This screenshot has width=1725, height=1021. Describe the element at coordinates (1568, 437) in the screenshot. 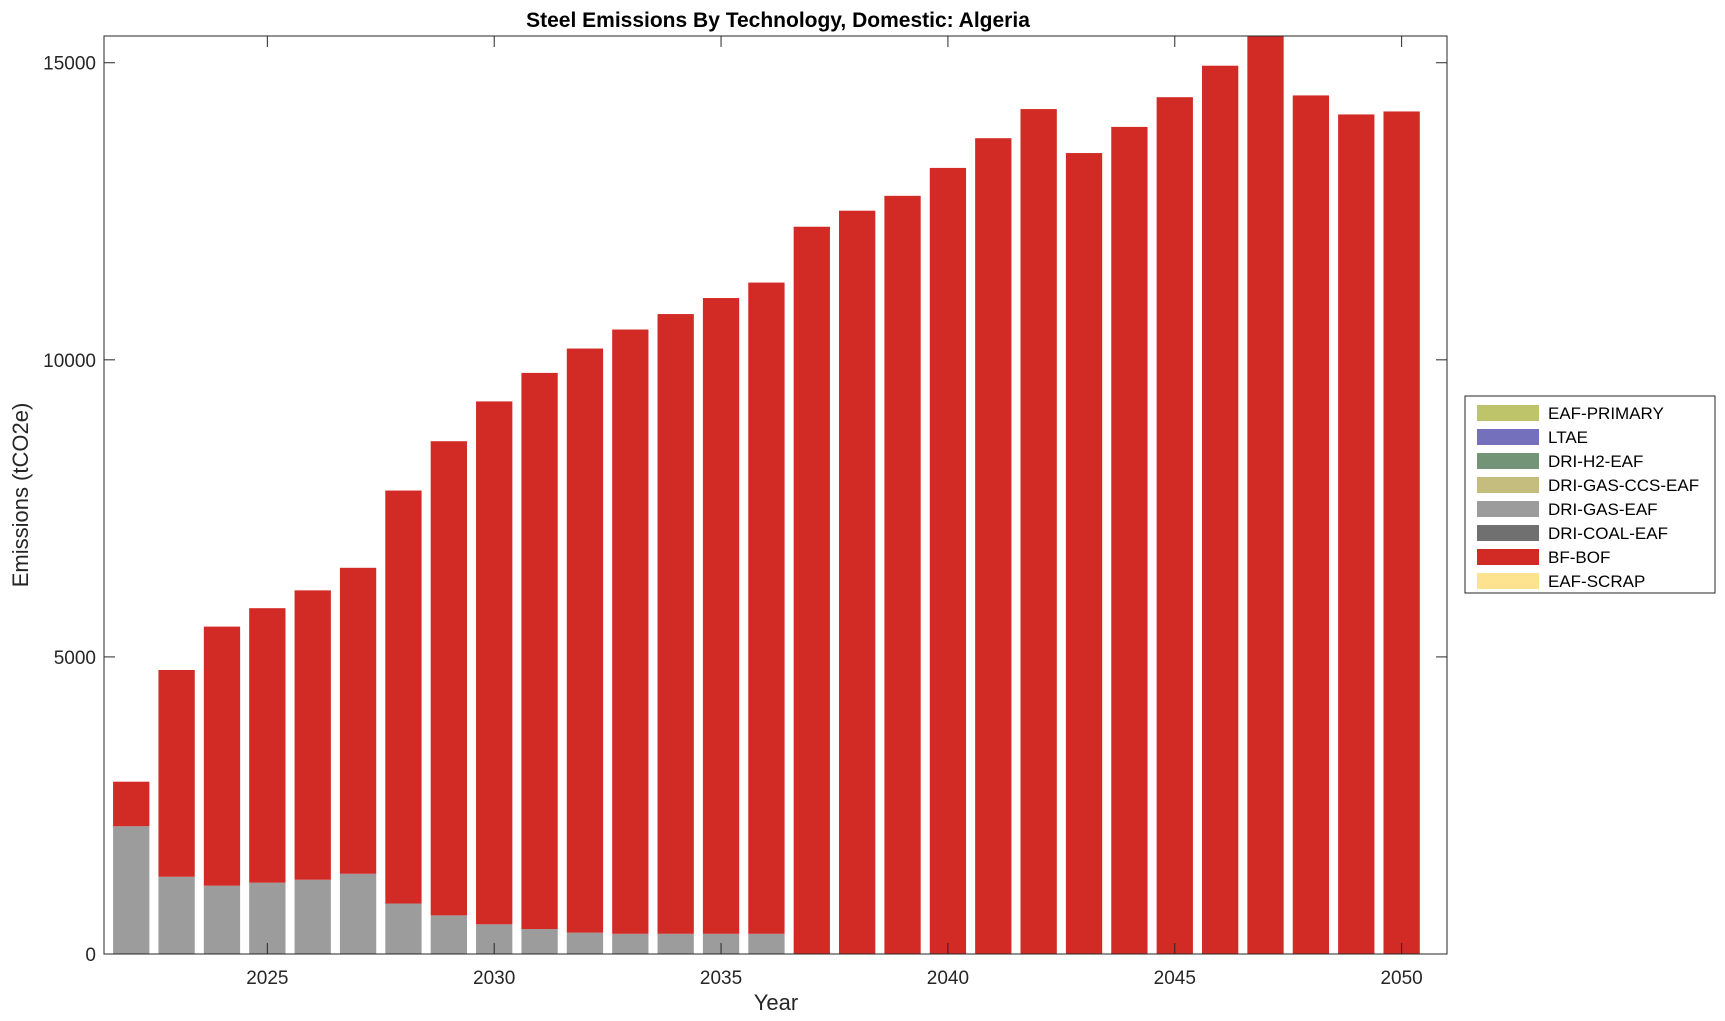

I see `legend-label-ltae: LTAE` at that location.